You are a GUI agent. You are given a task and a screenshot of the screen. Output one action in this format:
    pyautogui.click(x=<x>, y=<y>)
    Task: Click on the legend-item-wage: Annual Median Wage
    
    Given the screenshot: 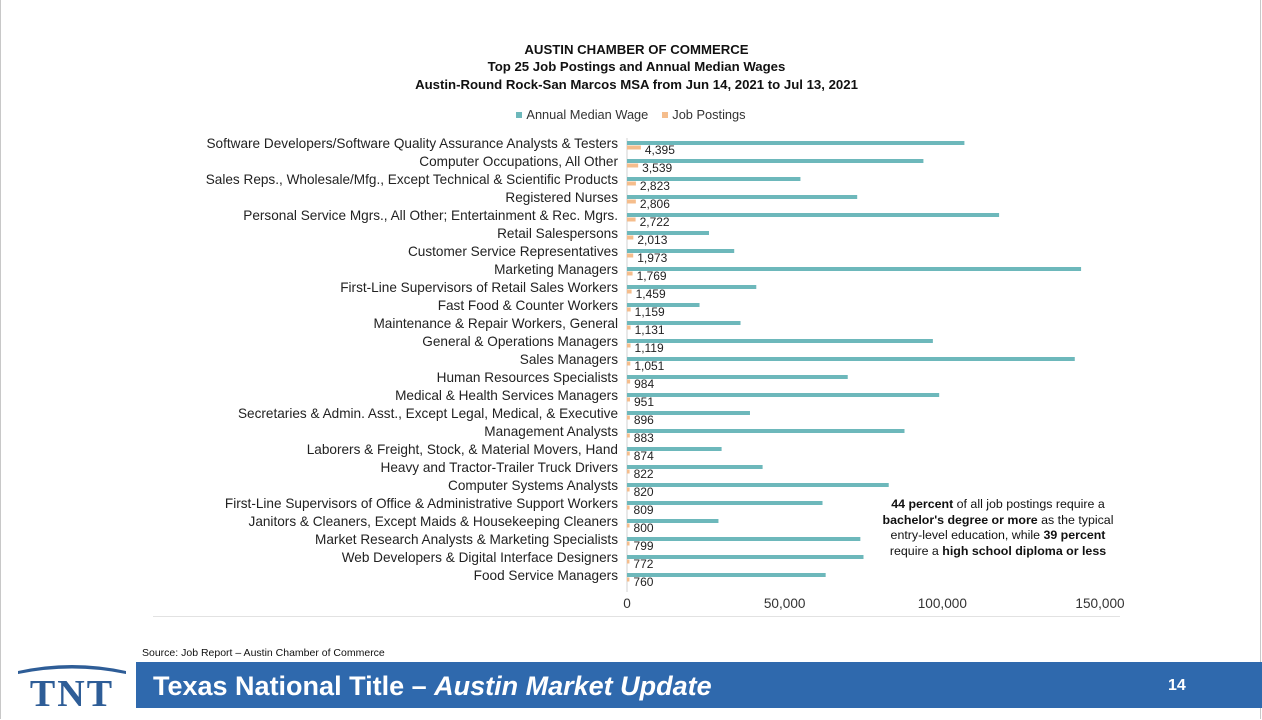 What is the action you would take?
    pyautogui.click(x=582, y=114)
    